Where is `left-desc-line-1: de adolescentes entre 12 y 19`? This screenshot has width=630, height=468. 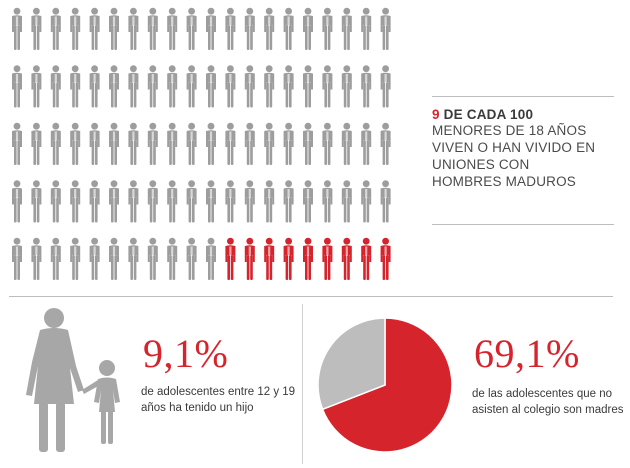 left-desc-line-1: de adolescentes entre 12 y 19 is located at coordinates (218, 392).